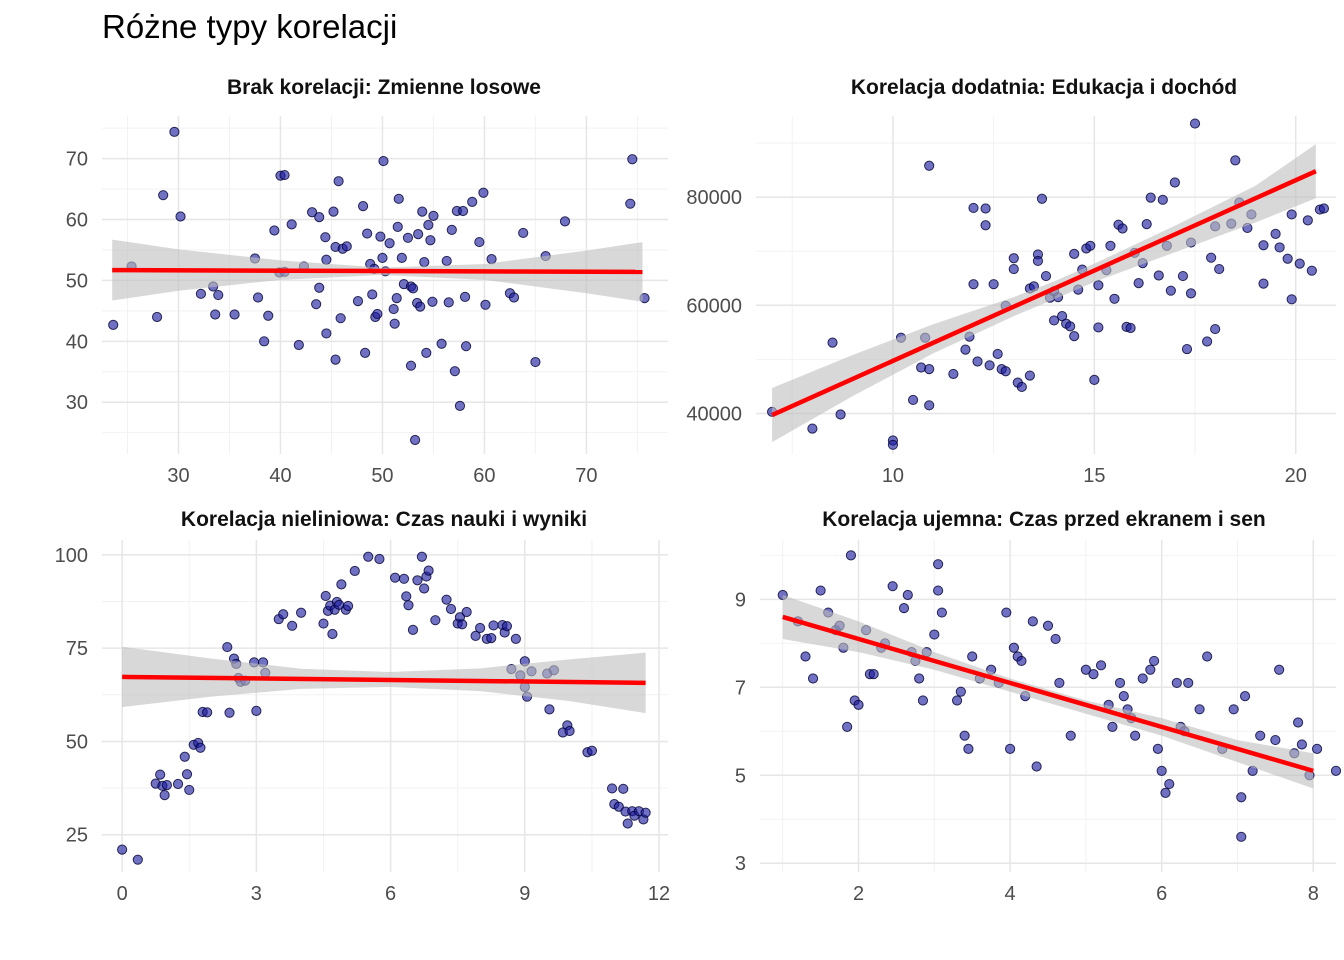 This screenshot has width=1344, height=960. Describe the element at coordinates (178, 476) in the screenshot. I see `x-tick-label: 30` at that location.